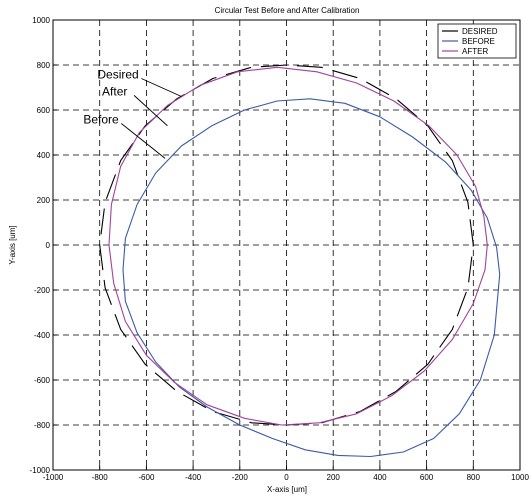 Image resolution: width=532 pixels, height=496 pixels. Describe the element at coordinates (480, 31) in the screenshot. I see `legend-label: DESIRED` at that location.